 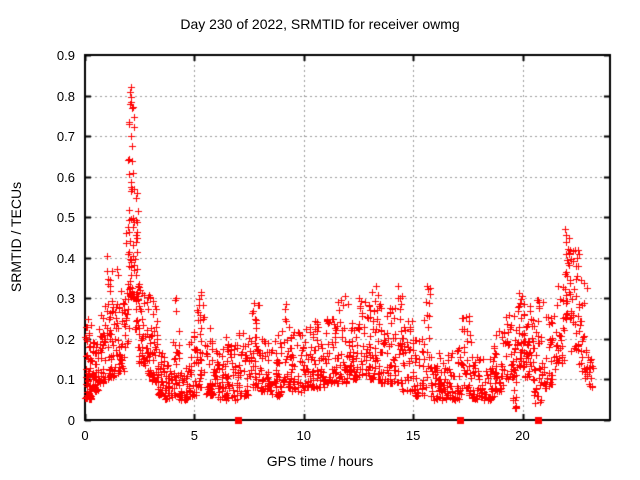 What do you see at coordinates (65, 177) in the screenshot?
I see `y-tick-label: 0.6` at bounding box center [65, 177].